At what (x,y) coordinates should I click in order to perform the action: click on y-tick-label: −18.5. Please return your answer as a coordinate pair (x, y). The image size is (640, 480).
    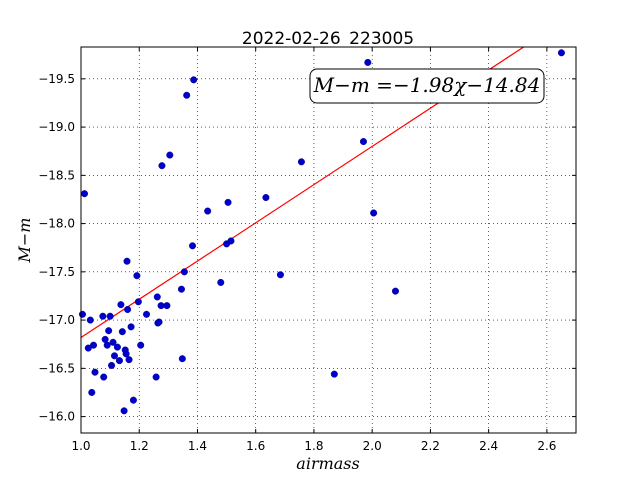
    Looking at the image, I should click on (56, 175).